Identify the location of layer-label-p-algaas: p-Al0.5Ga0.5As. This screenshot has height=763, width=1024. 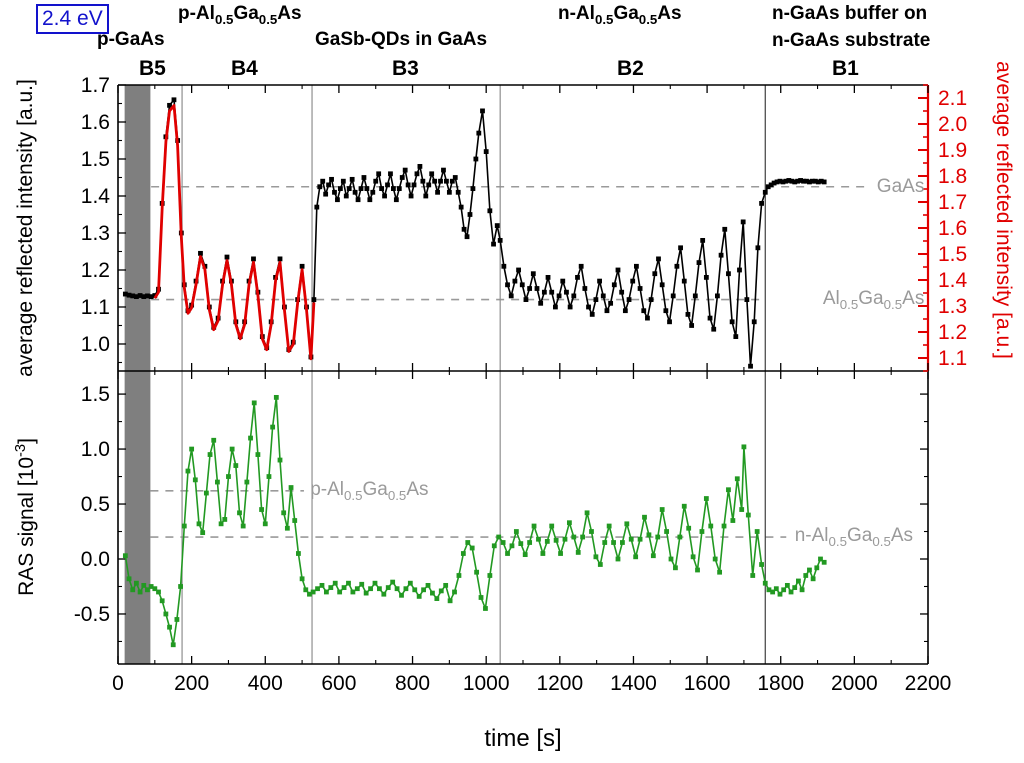
(240, 15).